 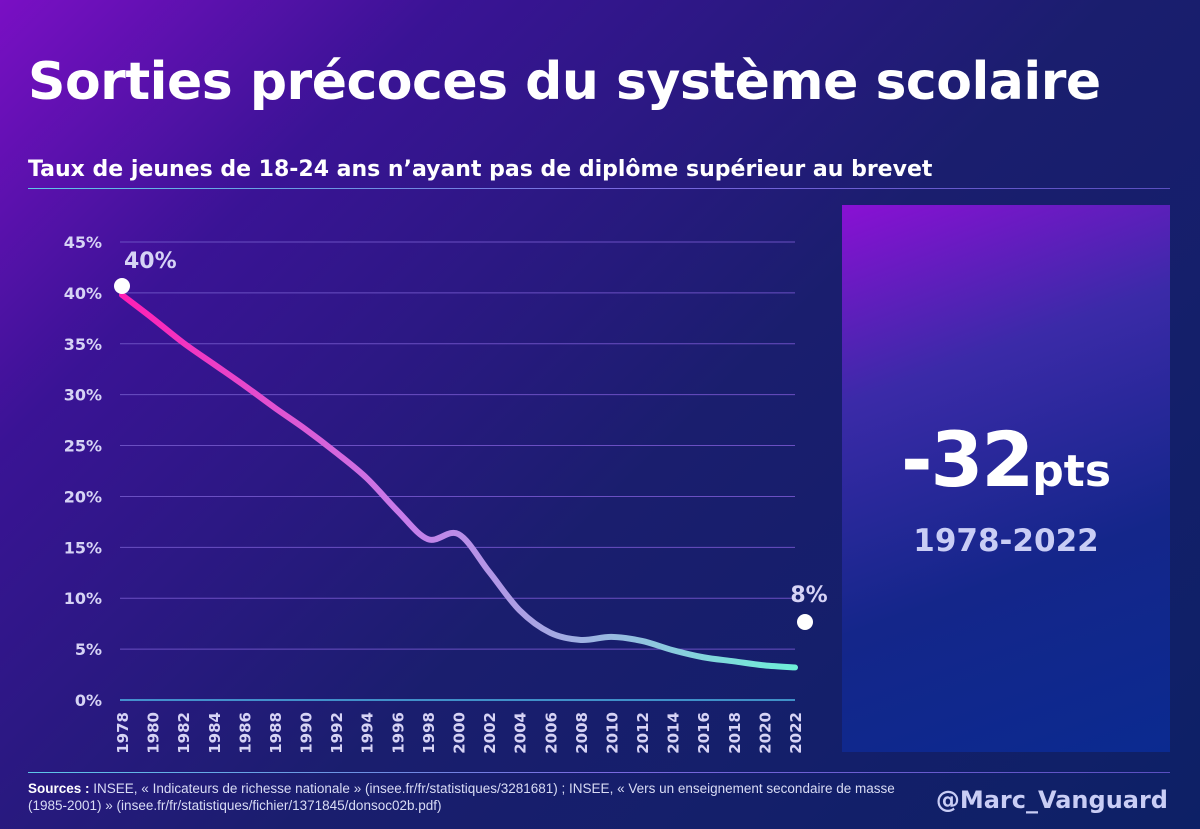 I want to click on x-tick-label: 1990, so click(x=307, y=733).